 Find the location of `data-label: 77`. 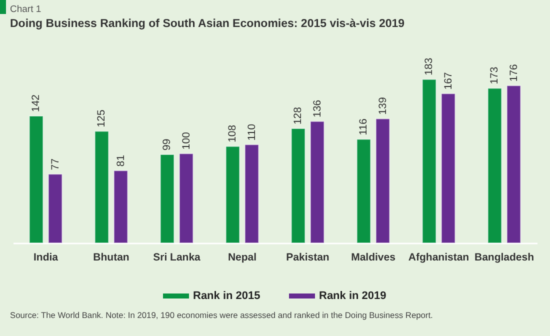

data-label: 77 is located at coordinates (55, 164).